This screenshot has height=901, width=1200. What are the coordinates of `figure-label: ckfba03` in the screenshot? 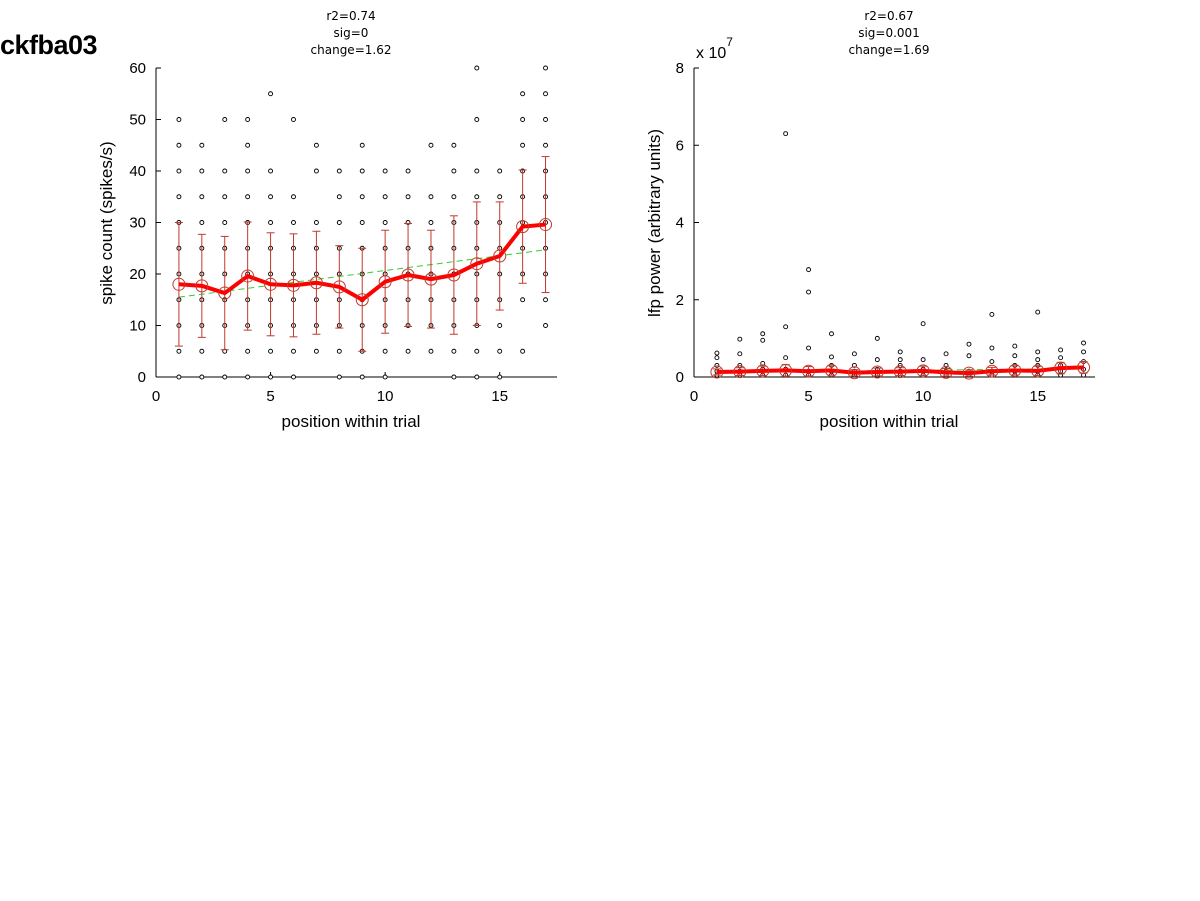 It's located at (49, 45).